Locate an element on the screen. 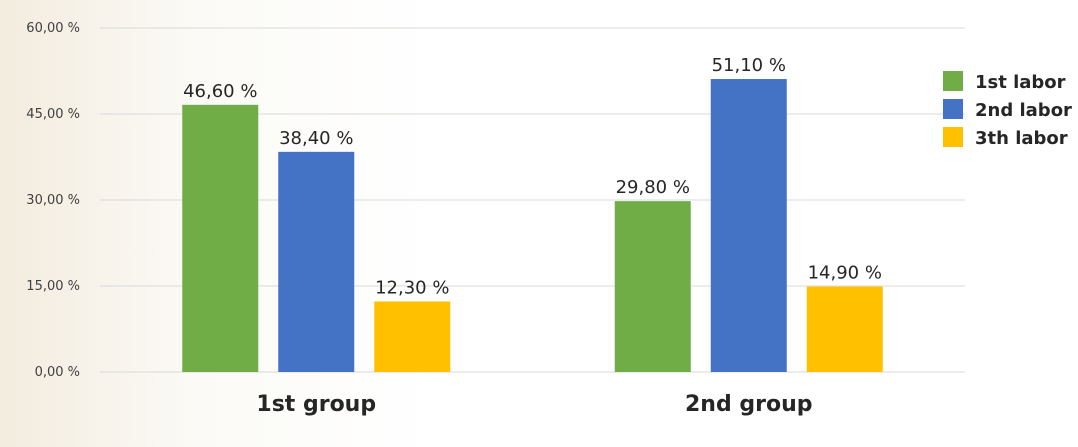 This screenshot has height=447, width=1078. data-label: 51,10 % is located at coordinates (749, 65).